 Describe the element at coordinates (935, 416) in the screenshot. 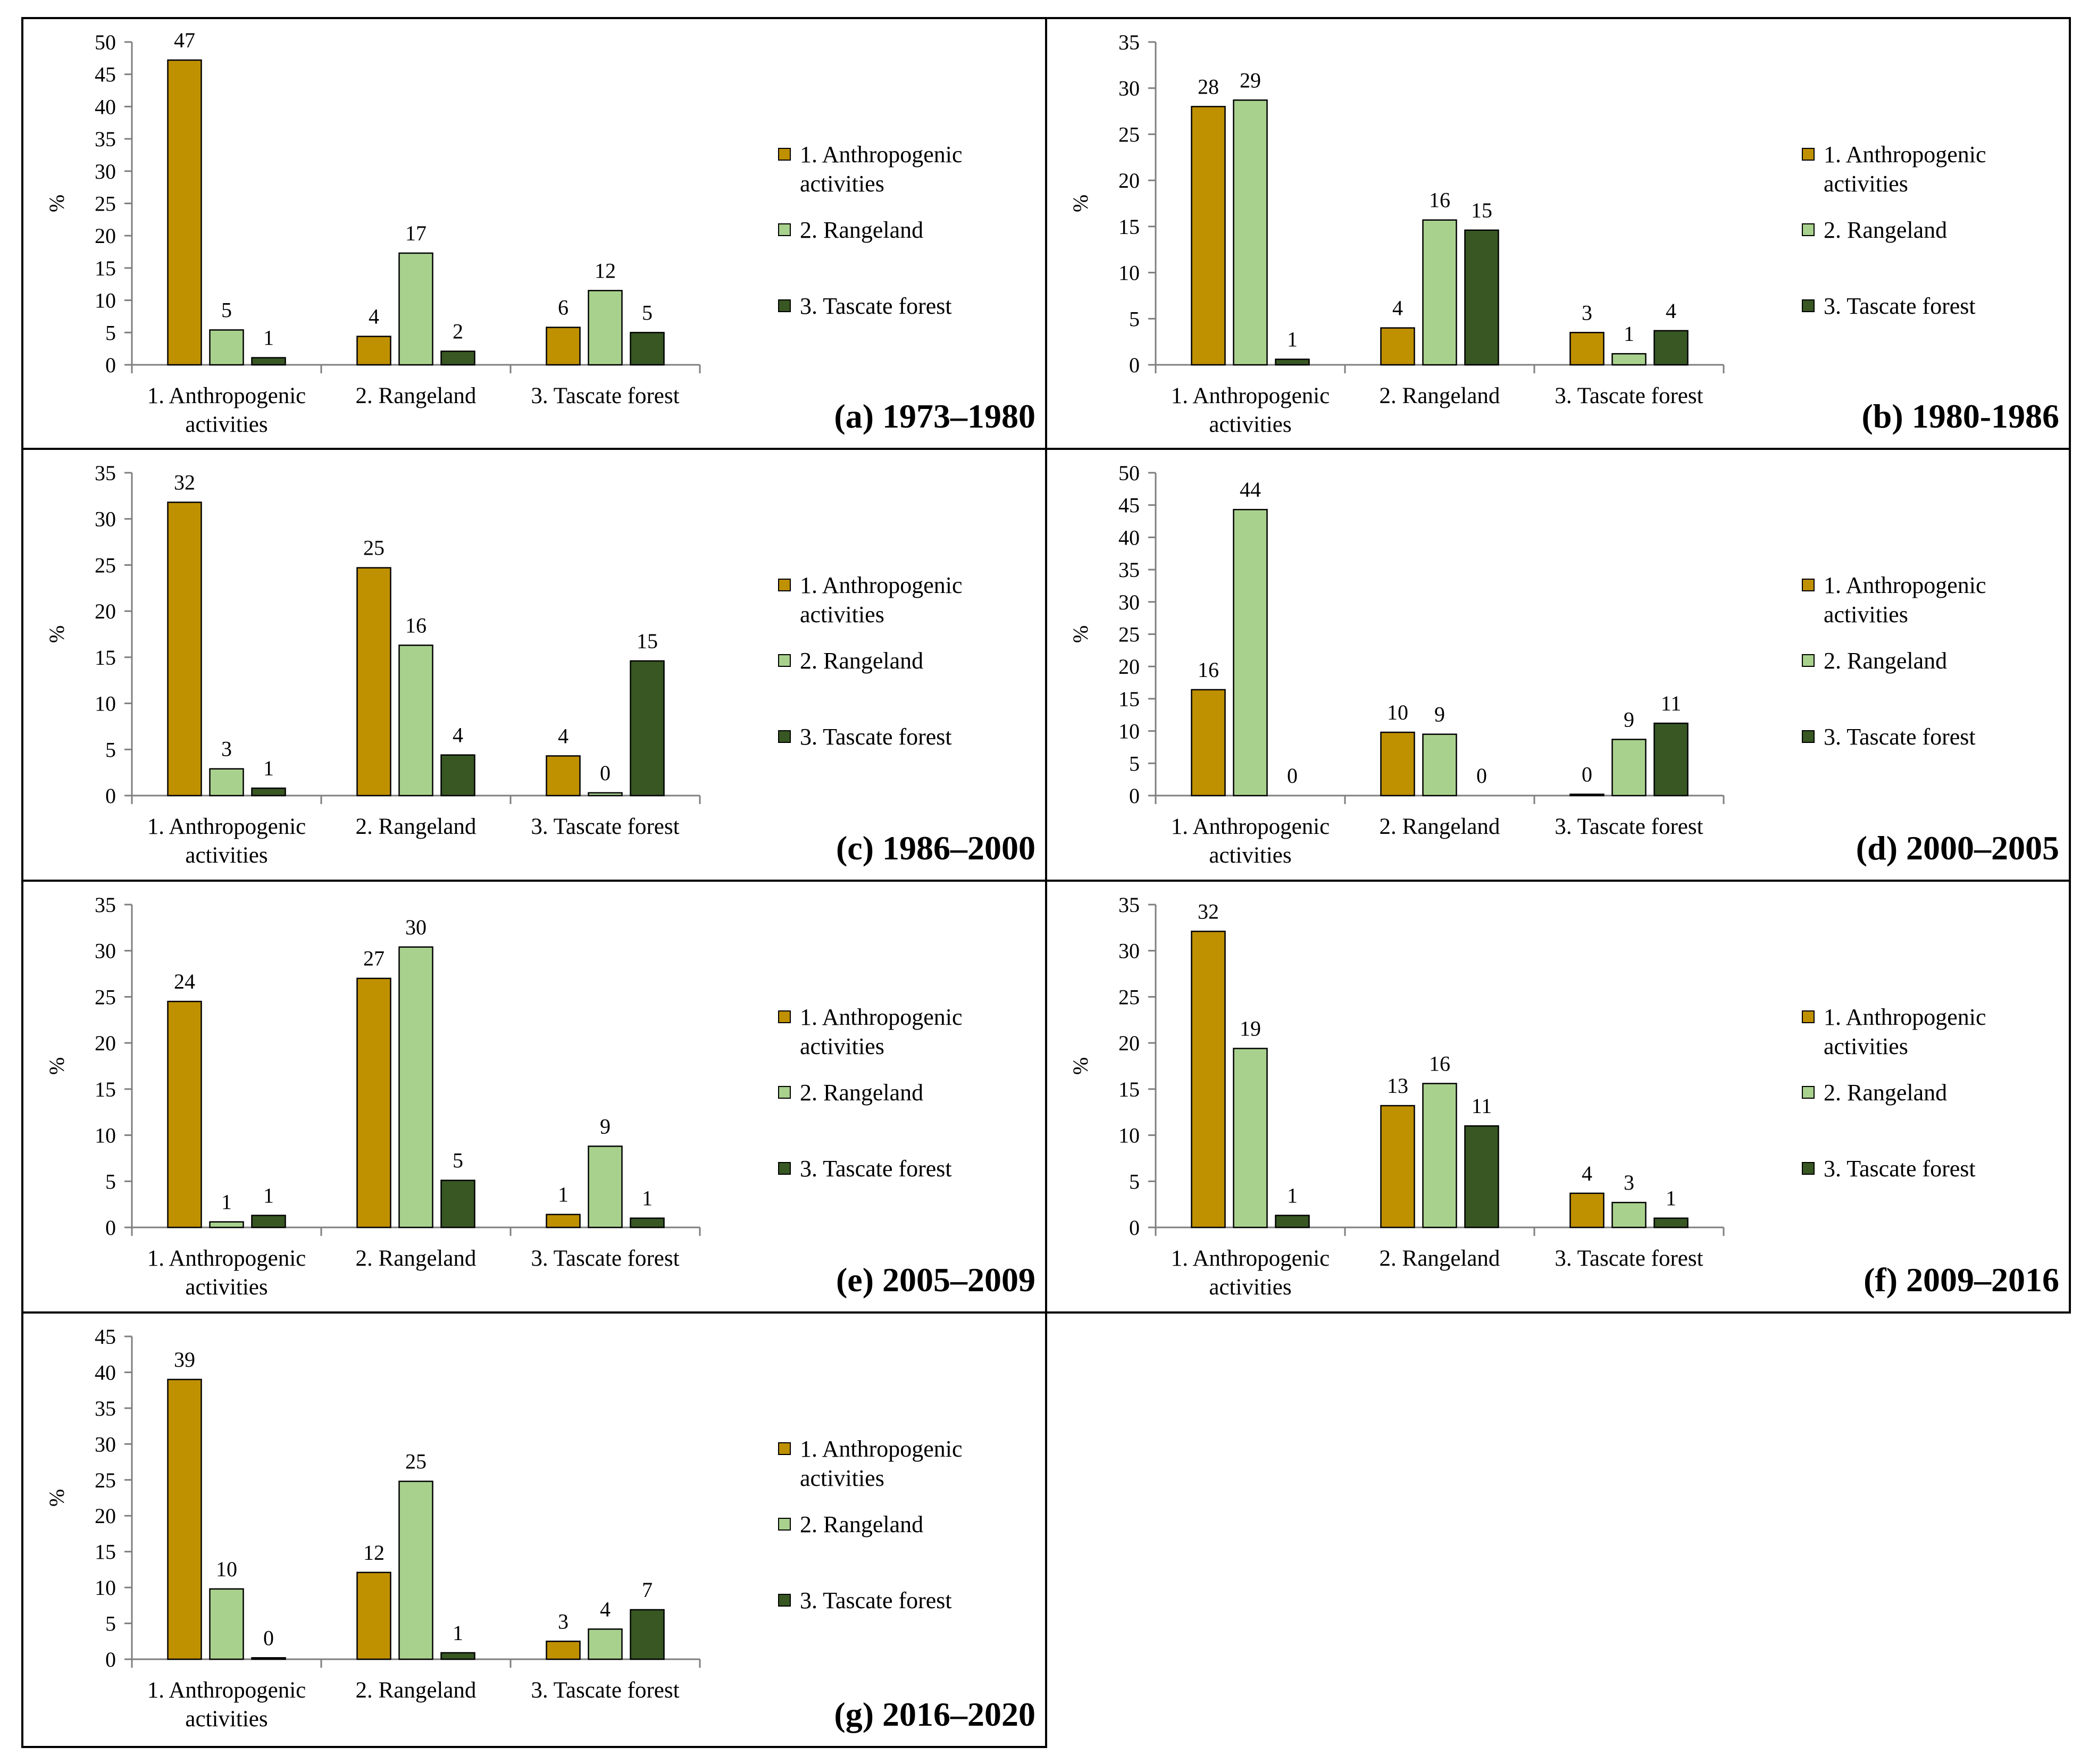

I see `panel-label: (a) 1973–1980` at that location.